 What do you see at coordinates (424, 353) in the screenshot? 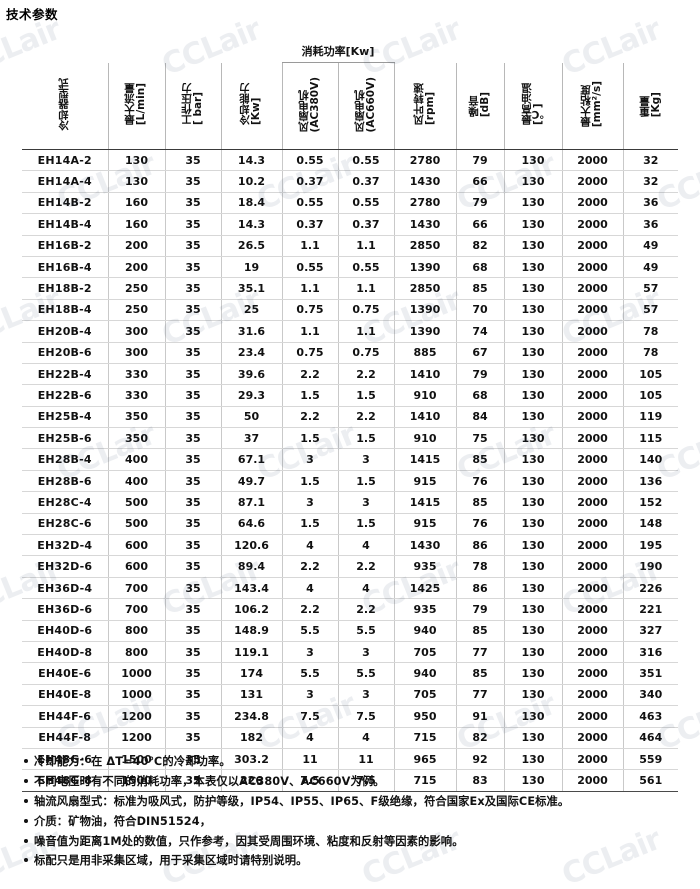
I see `table-cell-rpm: 885` at bounding box center [424, 353].